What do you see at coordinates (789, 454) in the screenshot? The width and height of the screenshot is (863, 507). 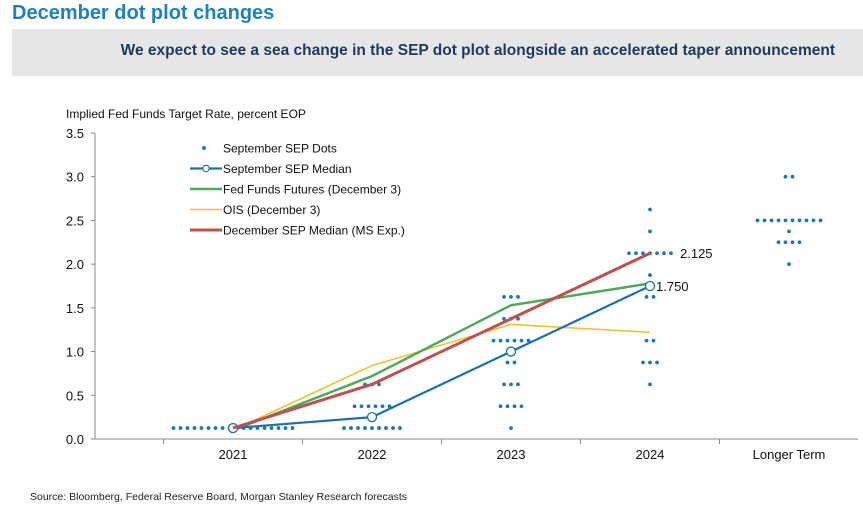 I see `x-tick-label: Longer Term` at bounding box center [789, 454].